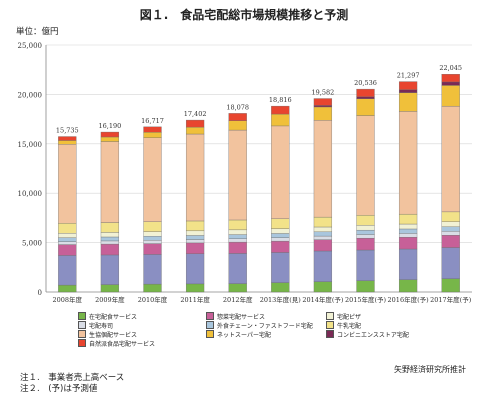 This screenshot has height=400, width=488. I want to click on bar-total-label: 16,717, so click(152, 121).